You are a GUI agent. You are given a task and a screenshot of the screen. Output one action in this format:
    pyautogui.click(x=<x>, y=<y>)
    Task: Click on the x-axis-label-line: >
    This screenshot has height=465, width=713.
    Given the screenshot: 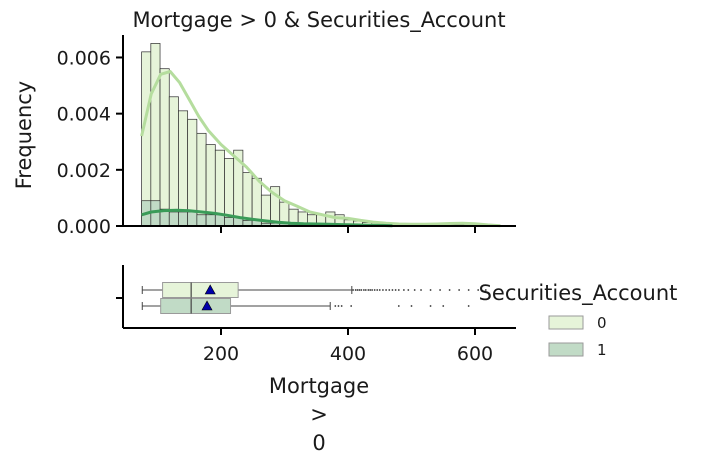 What is the action you would take?
    pyautogui.click(x=319, y=415)
    